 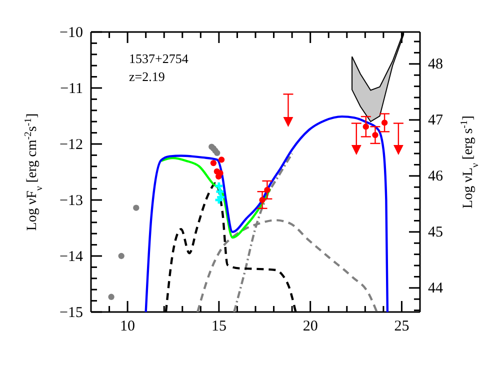 I want to click on x-tick-label: 10, so click(x=128, y=326).